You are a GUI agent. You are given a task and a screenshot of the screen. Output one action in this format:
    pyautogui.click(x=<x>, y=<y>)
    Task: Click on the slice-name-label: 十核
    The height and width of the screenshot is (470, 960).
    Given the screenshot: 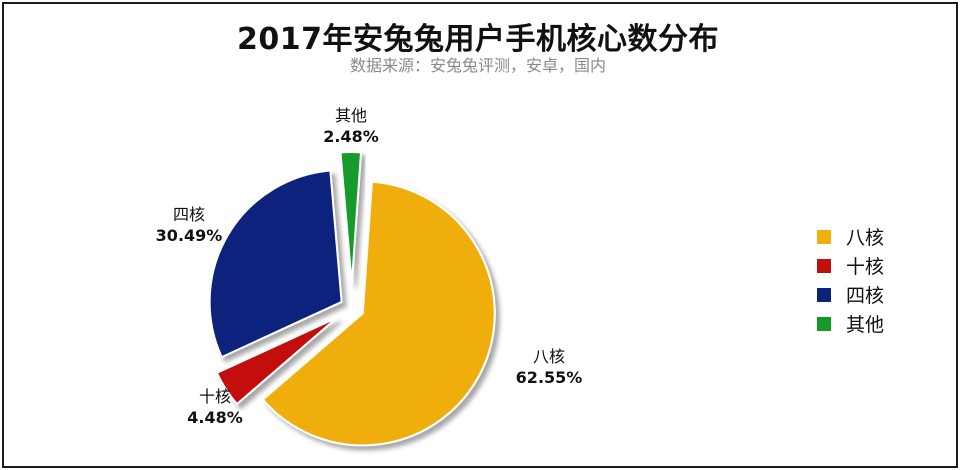 What is the action you would take?
    pyautogui.click(x=215, y=396)
    